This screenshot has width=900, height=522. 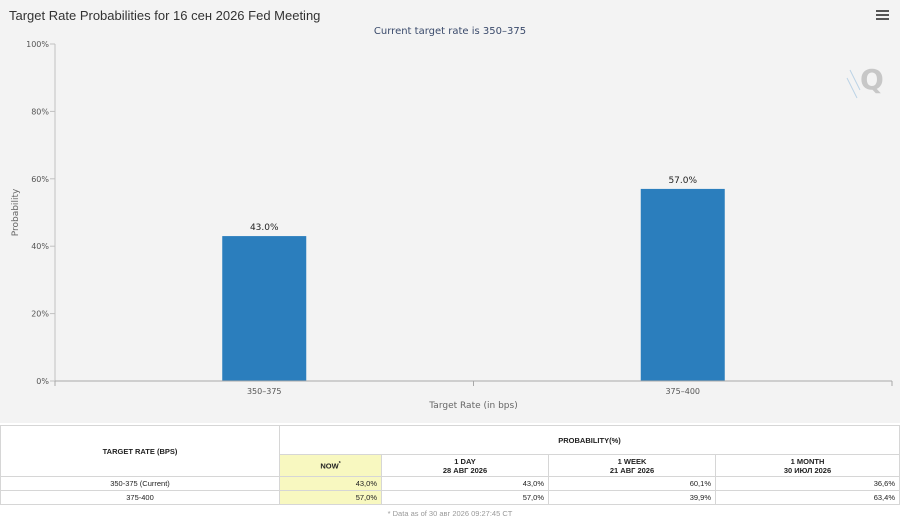 I want to click on x-axis-label: Target Rate (in bps), so click(x=472, y=406).